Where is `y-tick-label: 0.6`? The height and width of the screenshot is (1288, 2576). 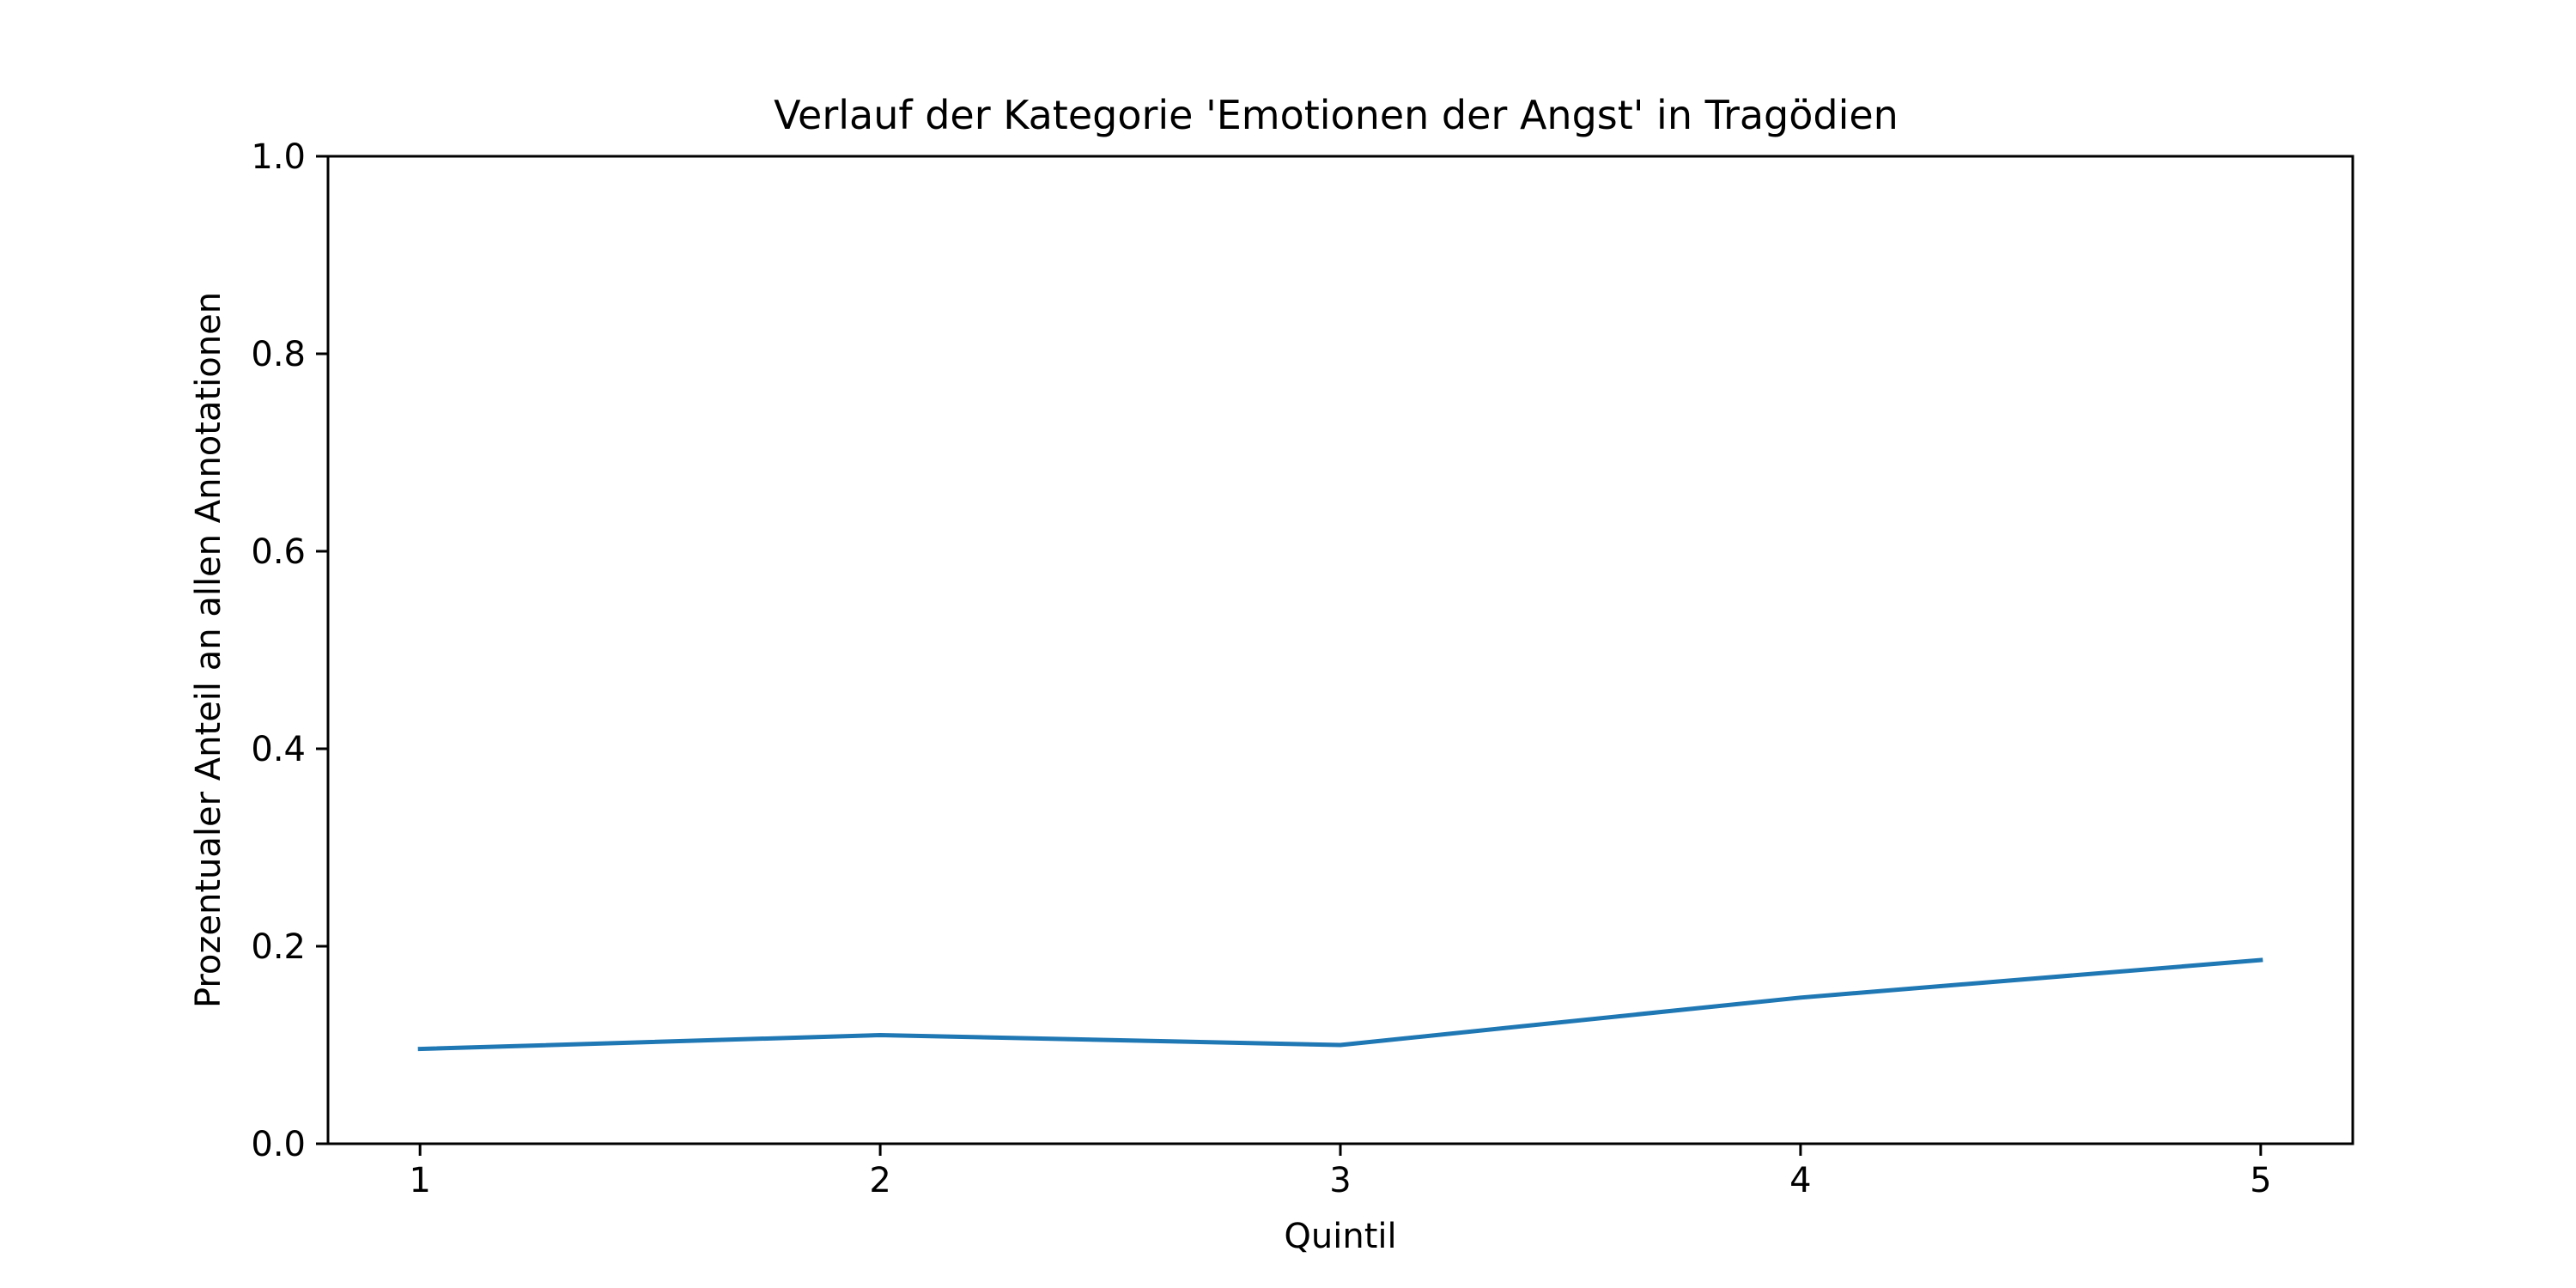 y-tick-label: 0.6 is located at coordinates (279, 552).